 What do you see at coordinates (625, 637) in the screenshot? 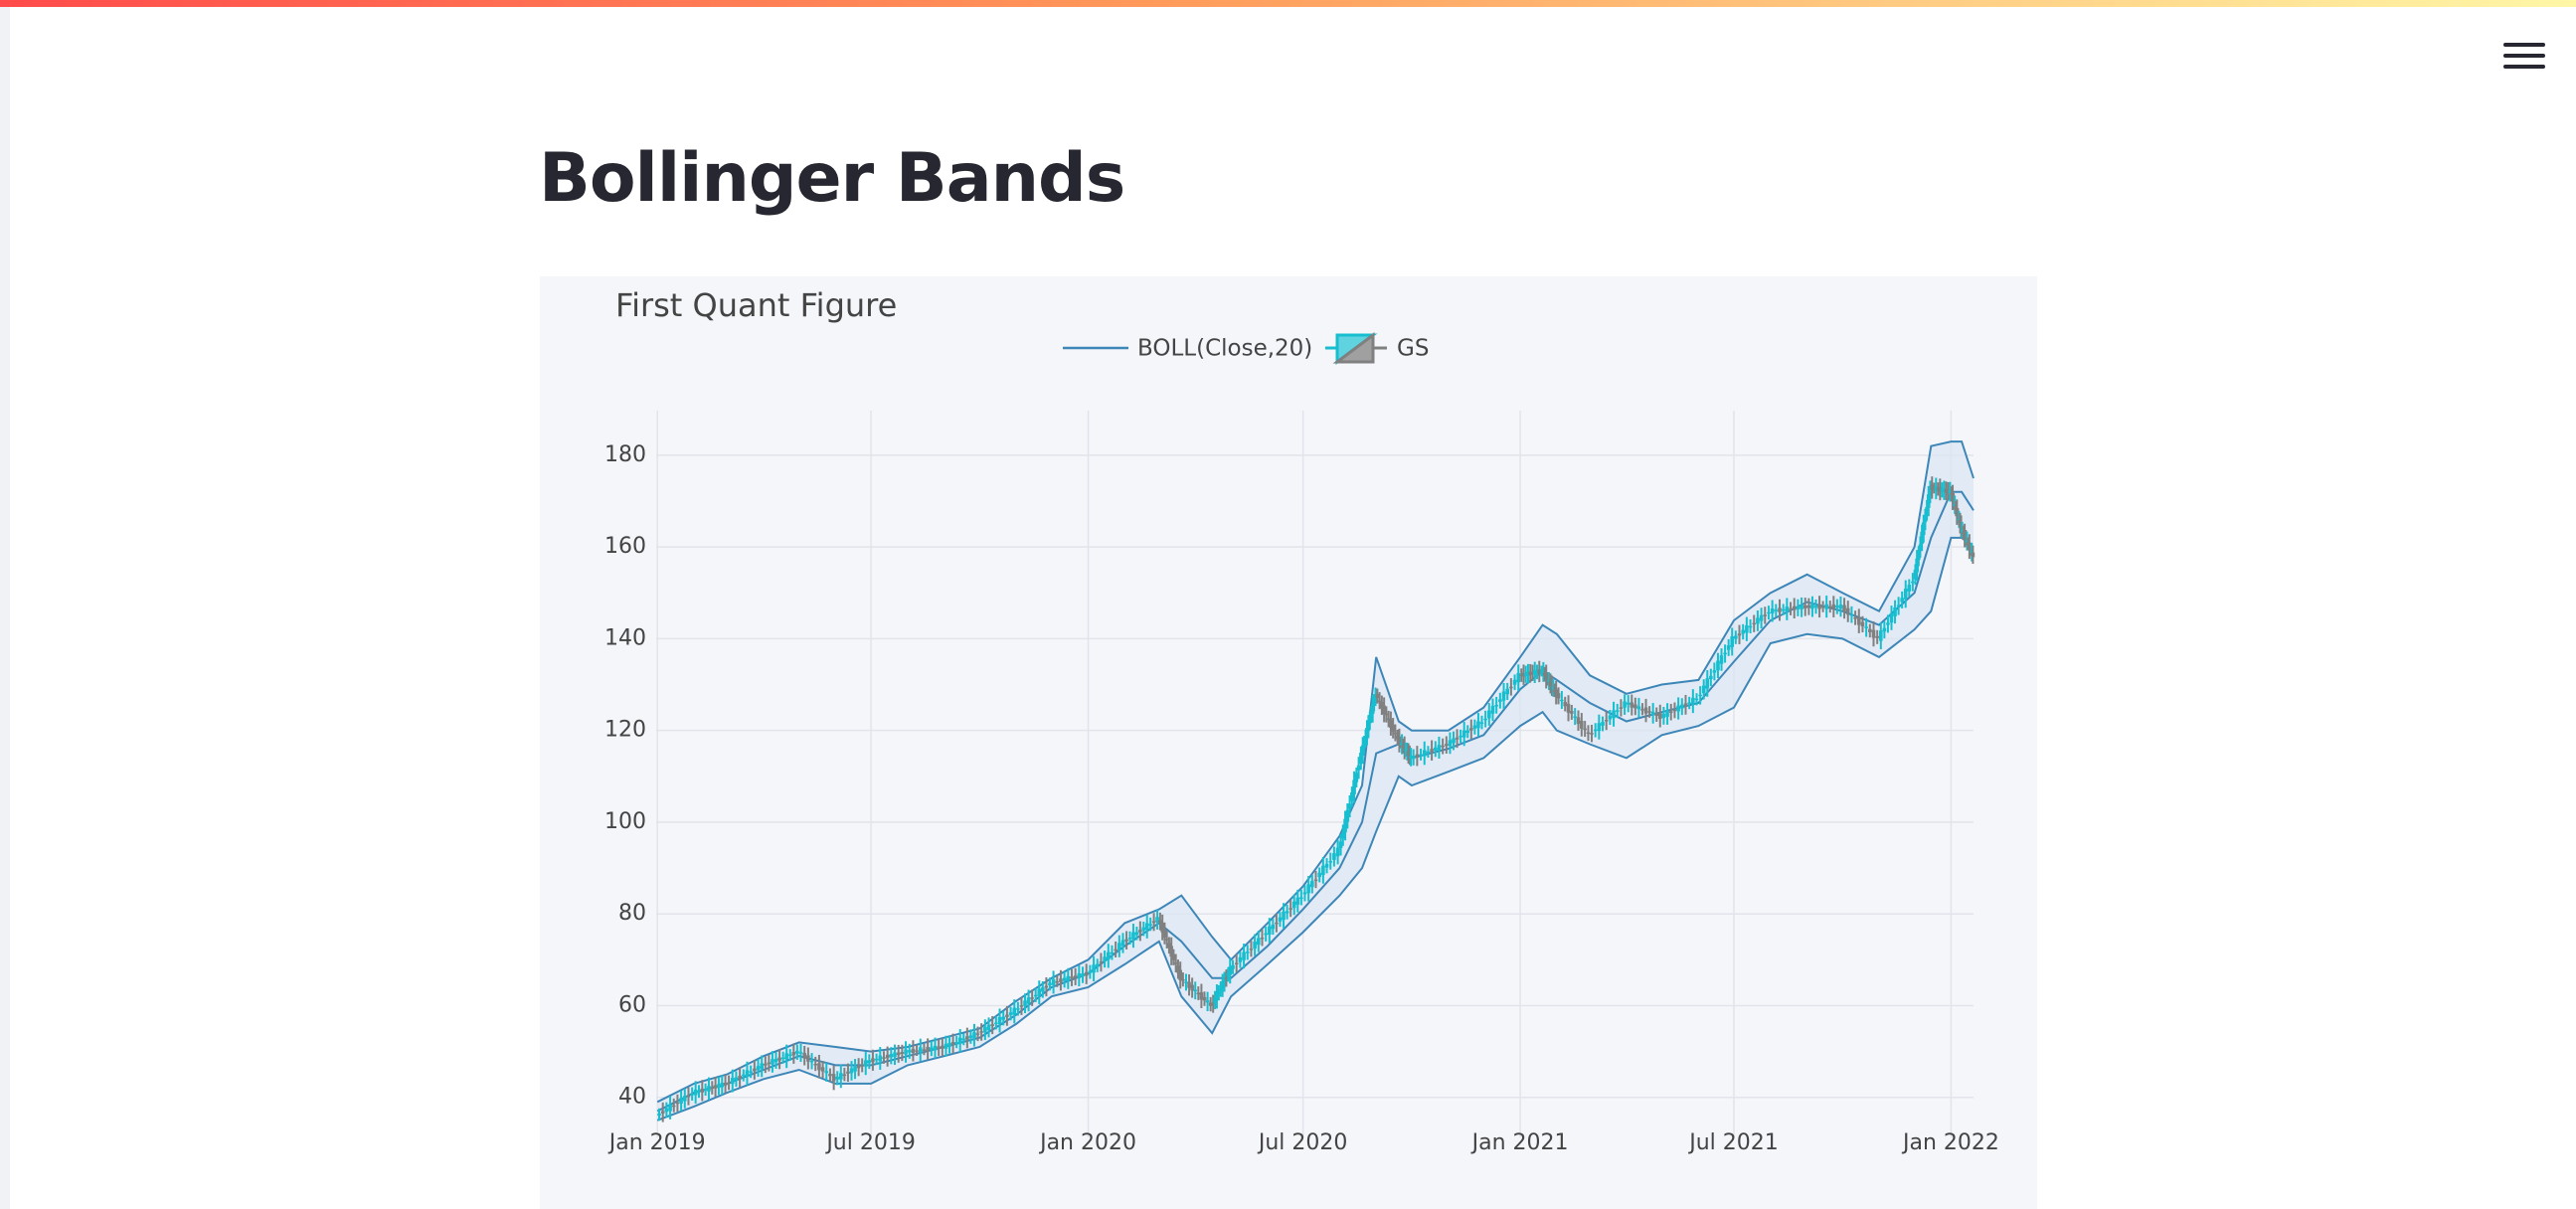
I see `y-tick-label: 140` at bounding box center [625, 637].